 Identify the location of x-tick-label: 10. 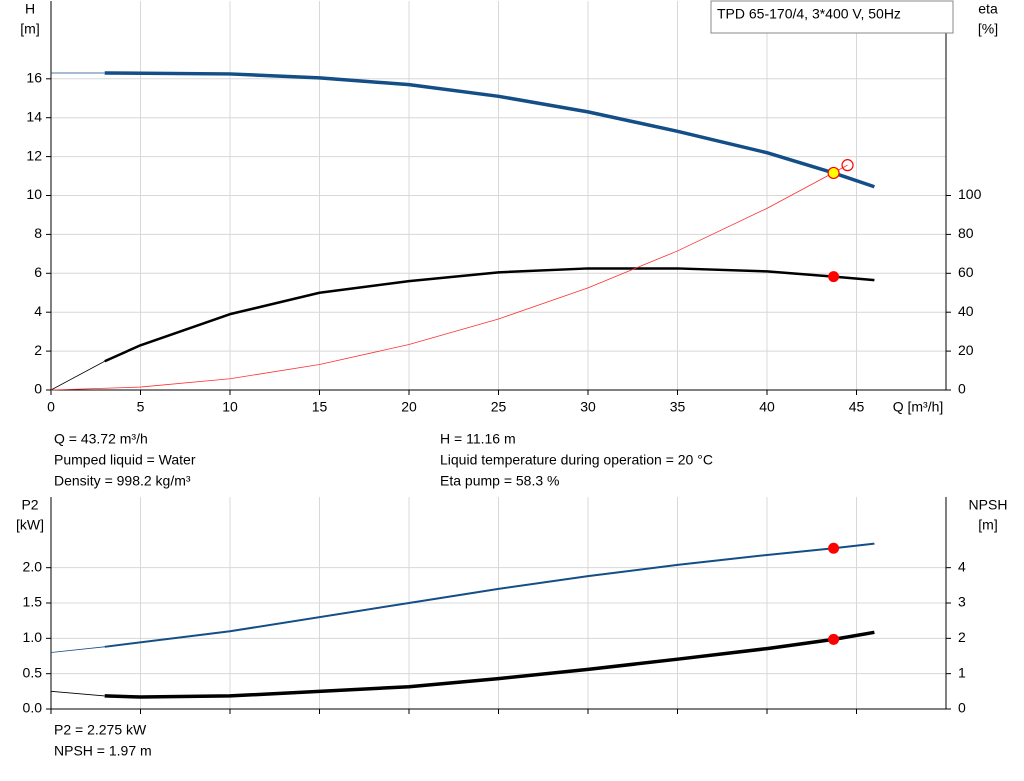
(230, 407).